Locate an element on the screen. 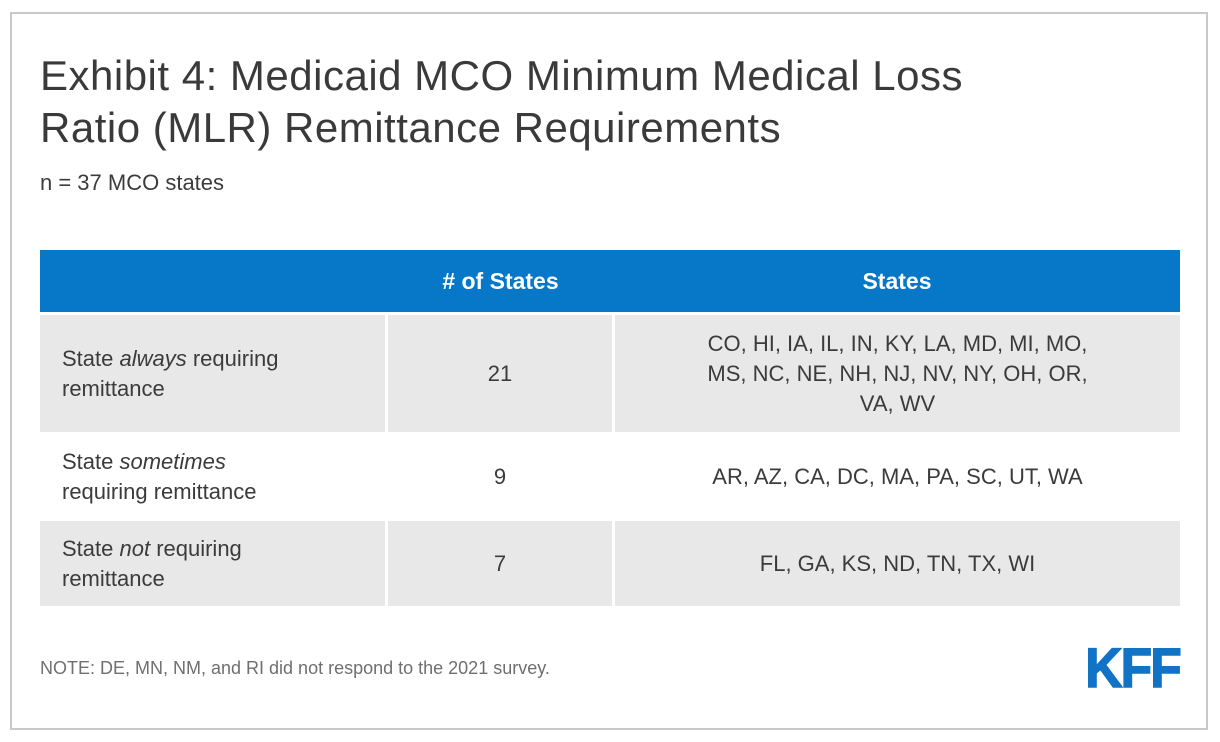 This screenshot has height=742, width=1220. emphasis-not: not is located at coordinates (135, 548).